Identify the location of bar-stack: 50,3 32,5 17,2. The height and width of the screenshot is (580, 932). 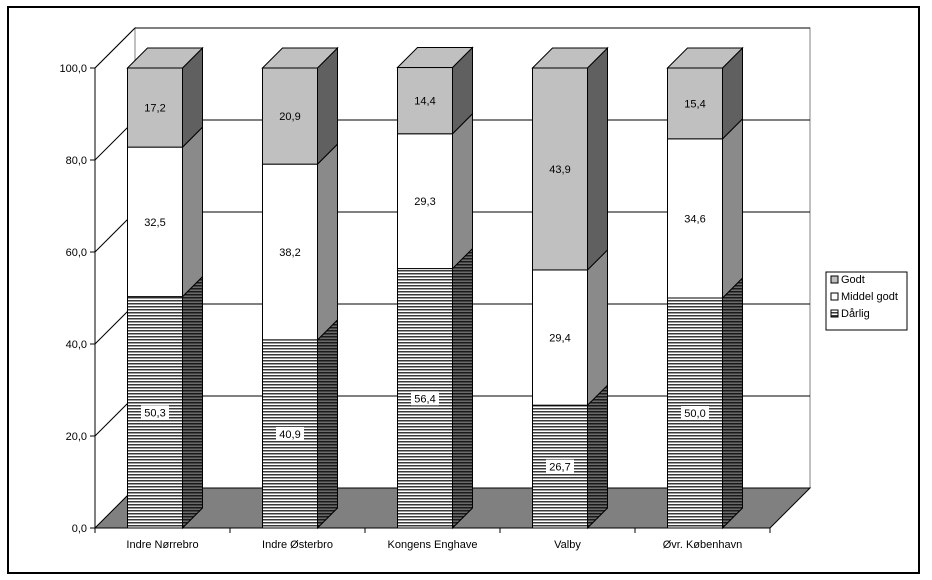
(165, 288).